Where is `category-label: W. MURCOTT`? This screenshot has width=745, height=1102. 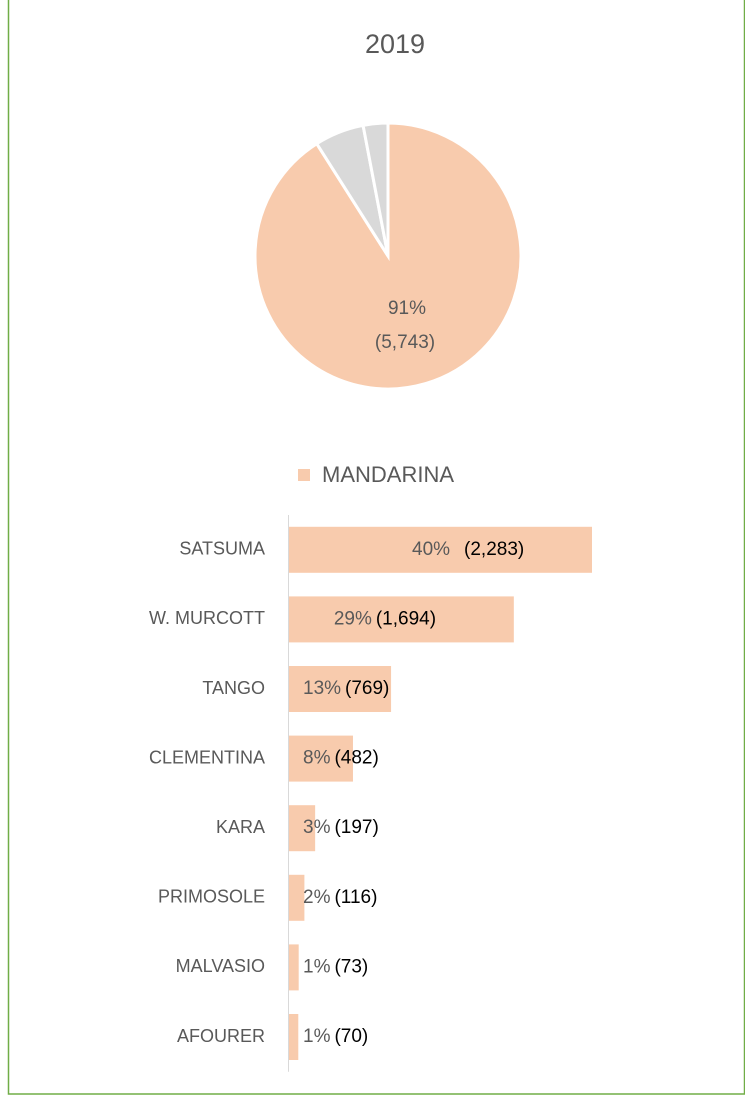 category-label: W. MURCOTT is located at coordinates (207, 618).